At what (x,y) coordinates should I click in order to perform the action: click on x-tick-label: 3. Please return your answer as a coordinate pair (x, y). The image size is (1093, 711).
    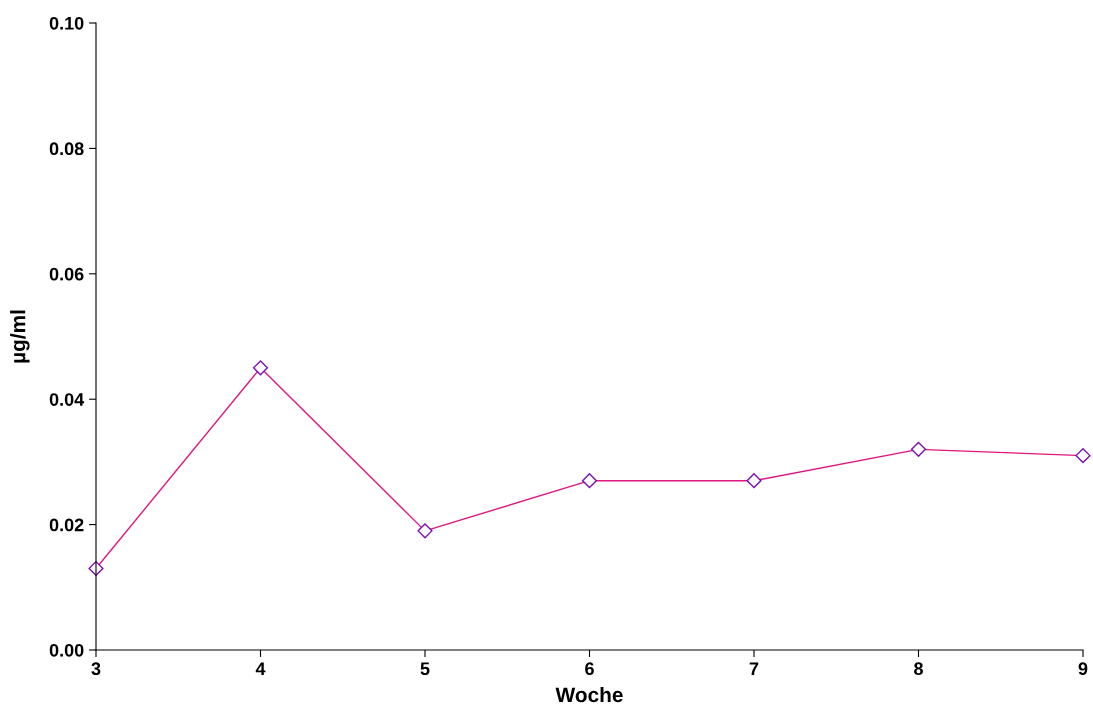
    Looking at the image, I should click on (96, 669).